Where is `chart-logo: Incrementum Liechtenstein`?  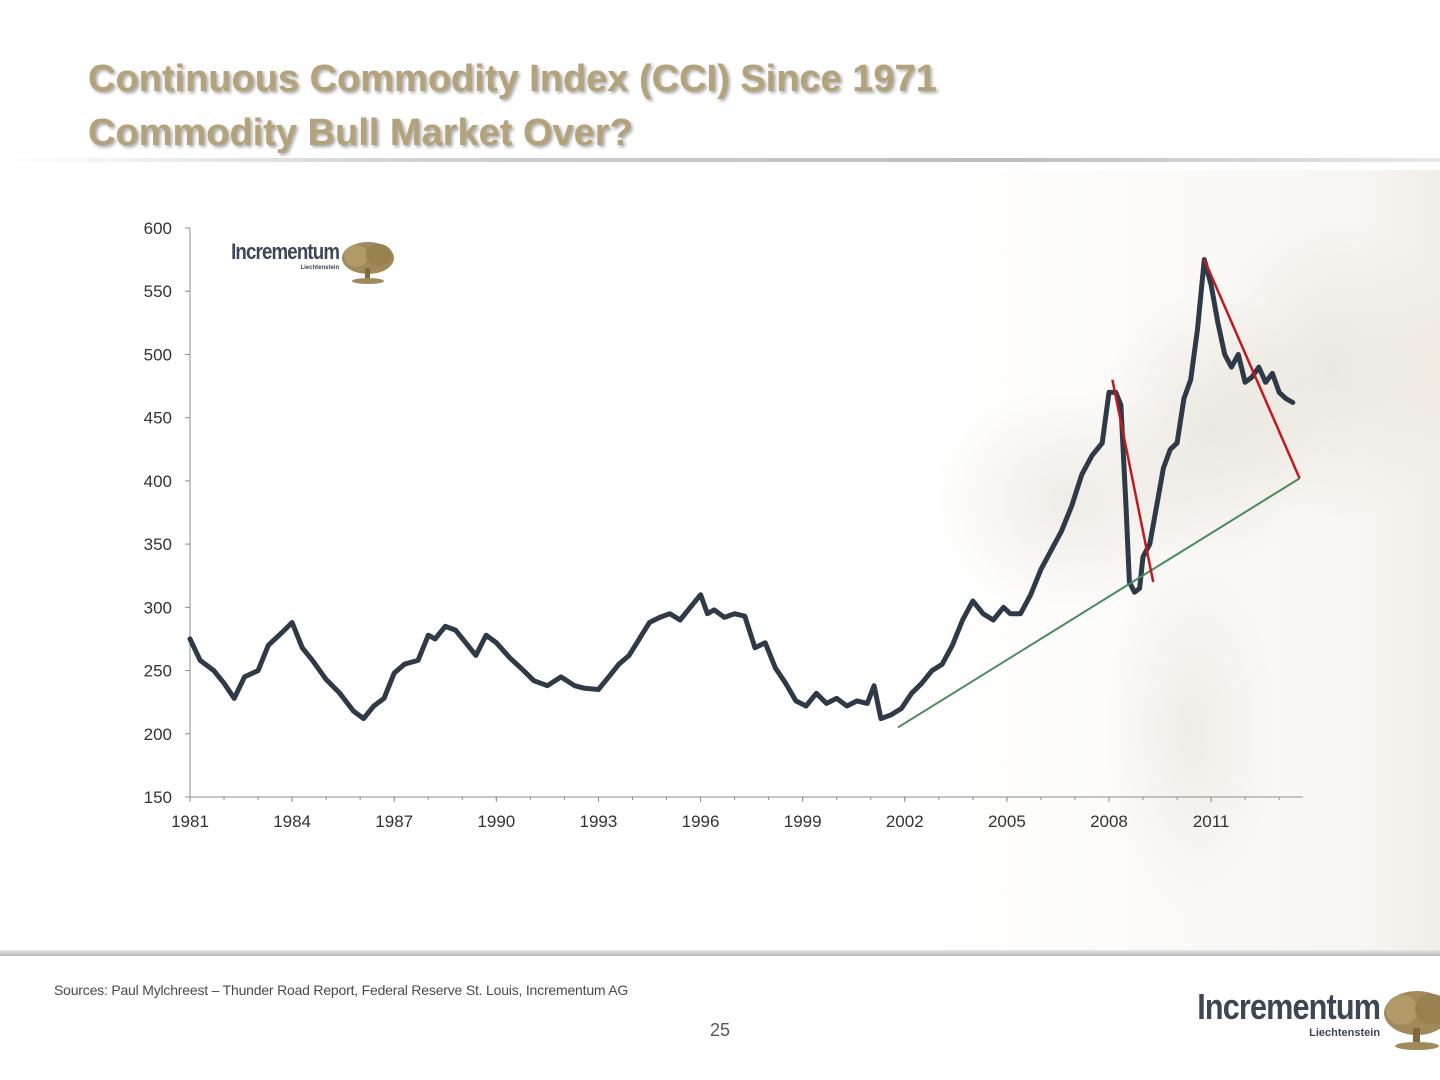 chart-logo: Incrementum Liechtenstein is located at coordinates (304, 263).